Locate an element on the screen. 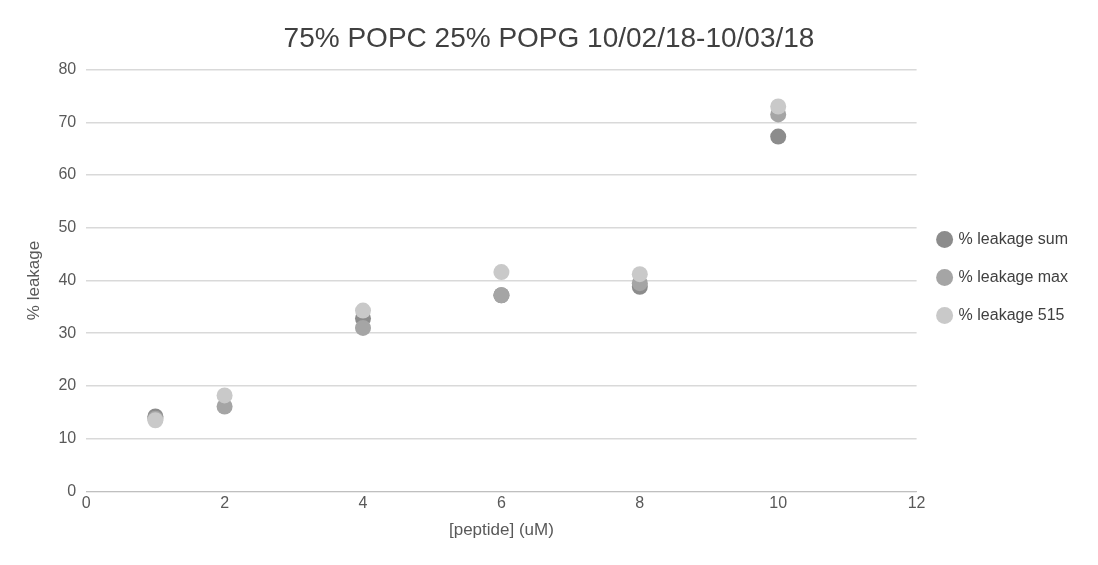  y-tick-label: 60 is located at coordinates (67, 174).